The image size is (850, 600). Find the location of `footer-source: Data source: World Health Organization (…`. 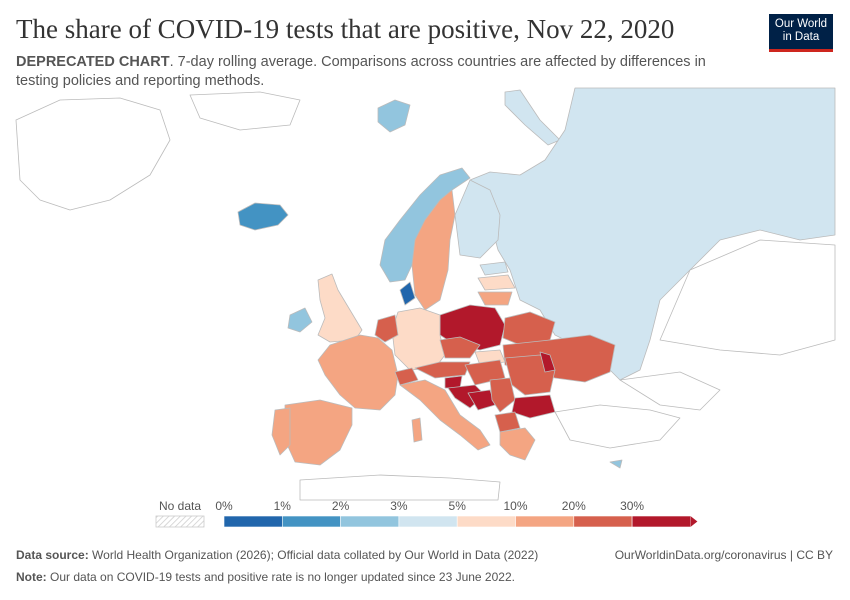

footer-source: Data source: World Health Organization (… is located at coordinates (277, 555).